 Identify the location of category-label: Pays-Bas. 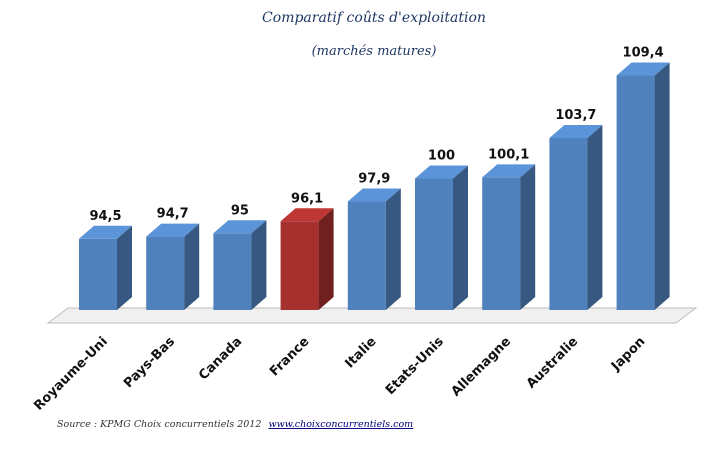
(149, 362).